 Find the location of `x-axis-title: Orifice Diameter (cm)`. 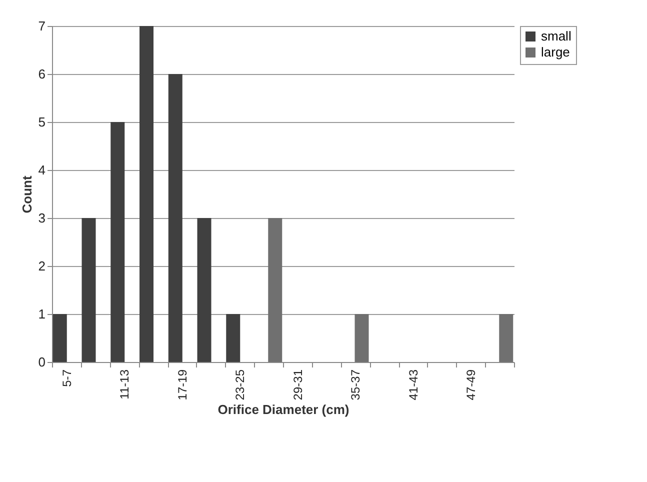

x-axis-title: Orifice Diameter (cm) is located at coordinates (284, 410).